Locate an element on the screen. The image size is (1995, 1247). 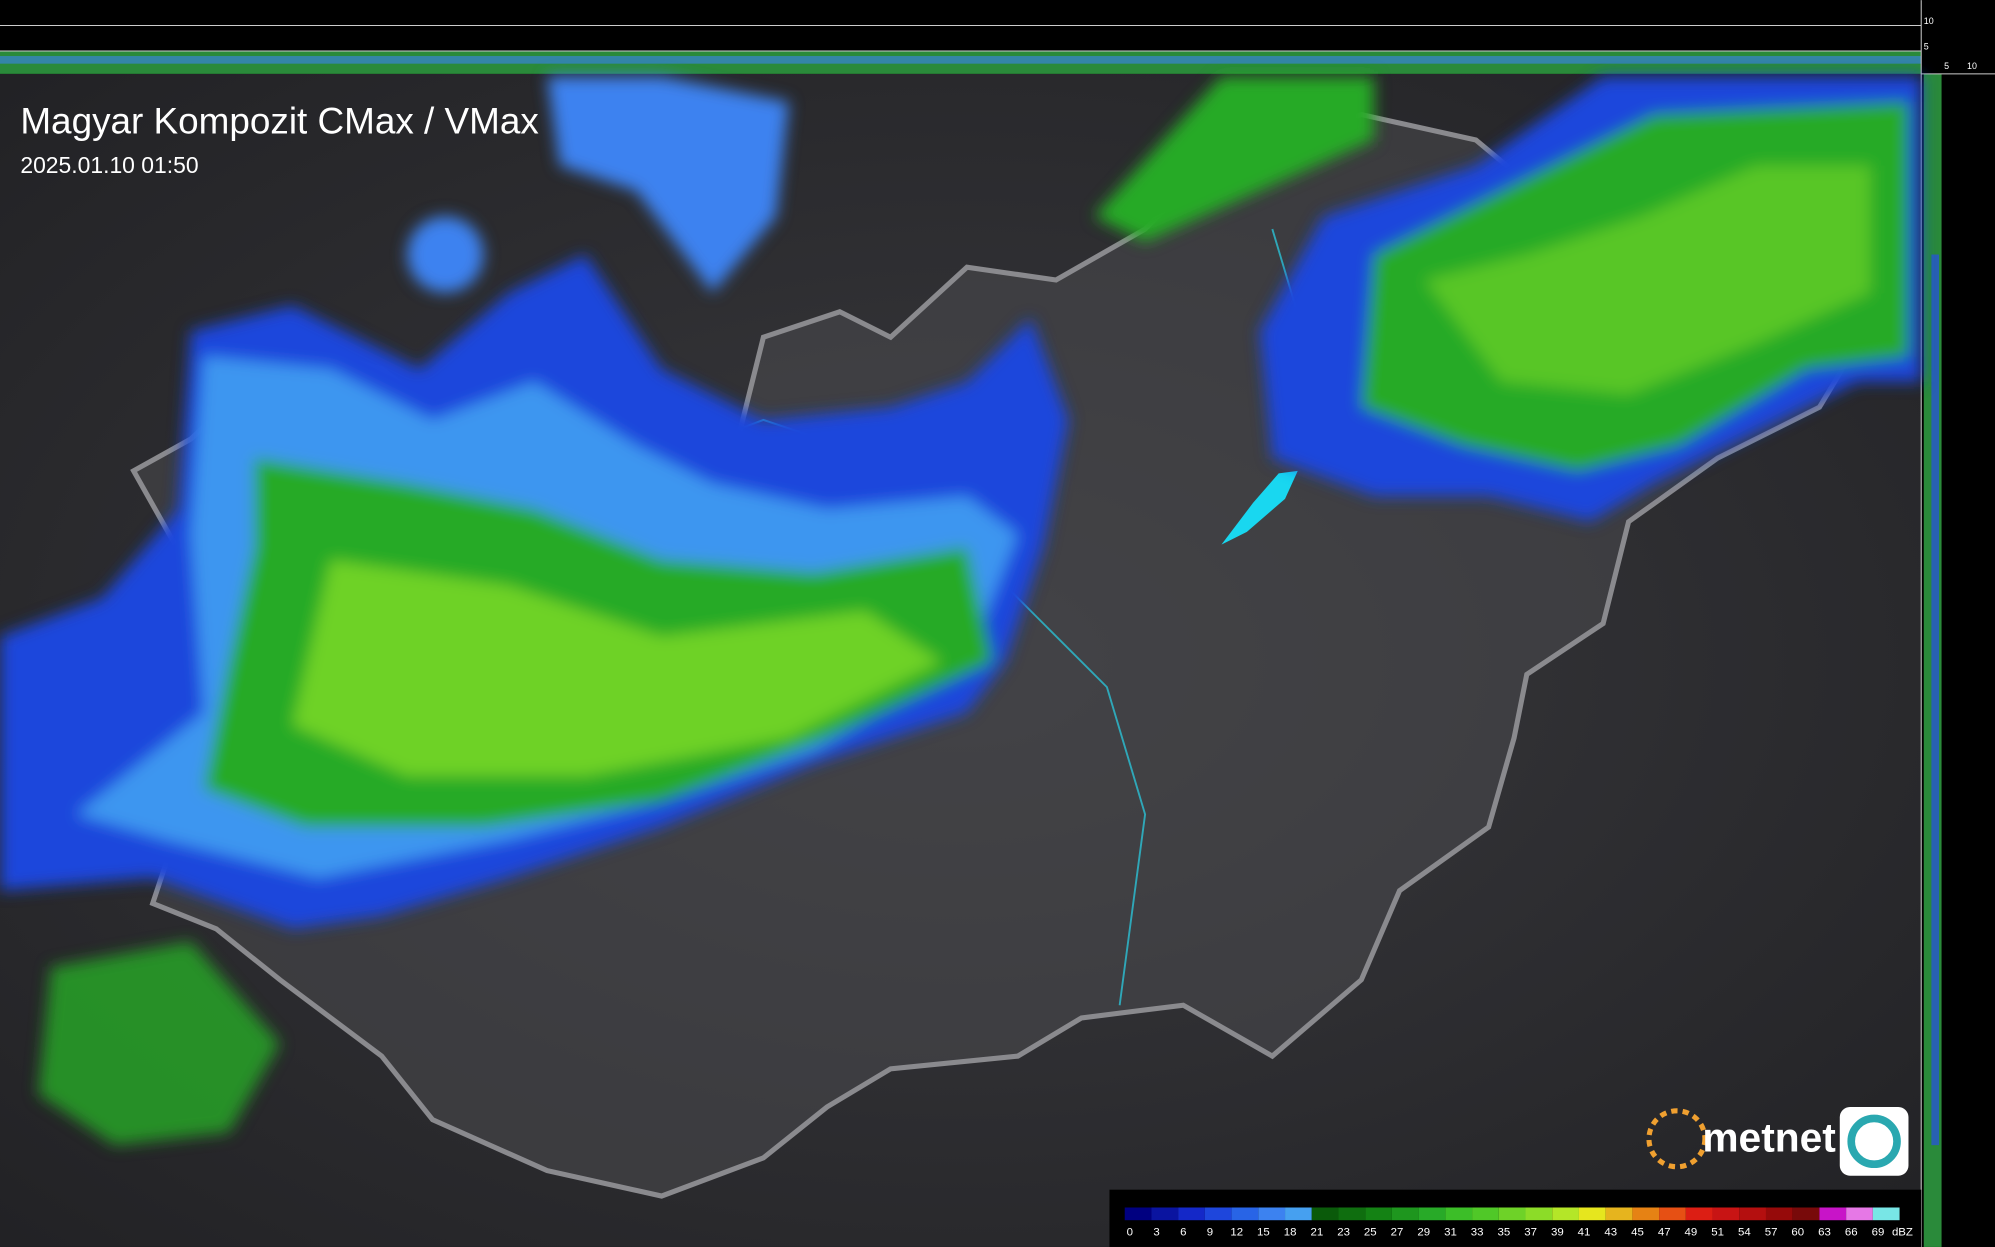
legend-label: 21 is located at coordinates (1316, 1232).